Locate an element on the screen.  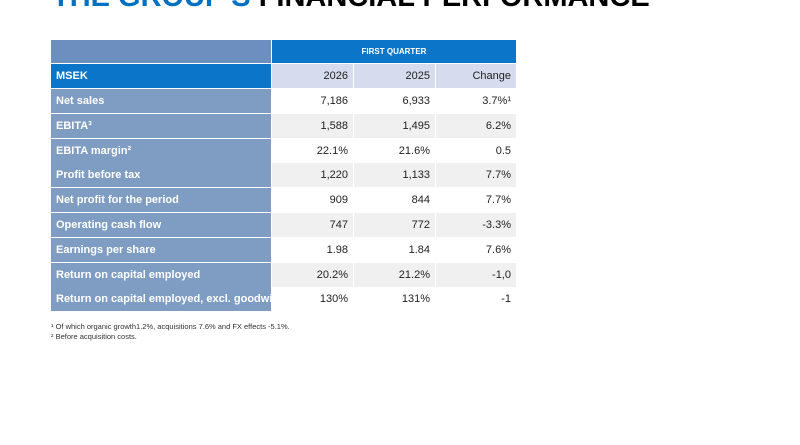
title-part: THE GROUP'S is located at coordinates (151, 6).